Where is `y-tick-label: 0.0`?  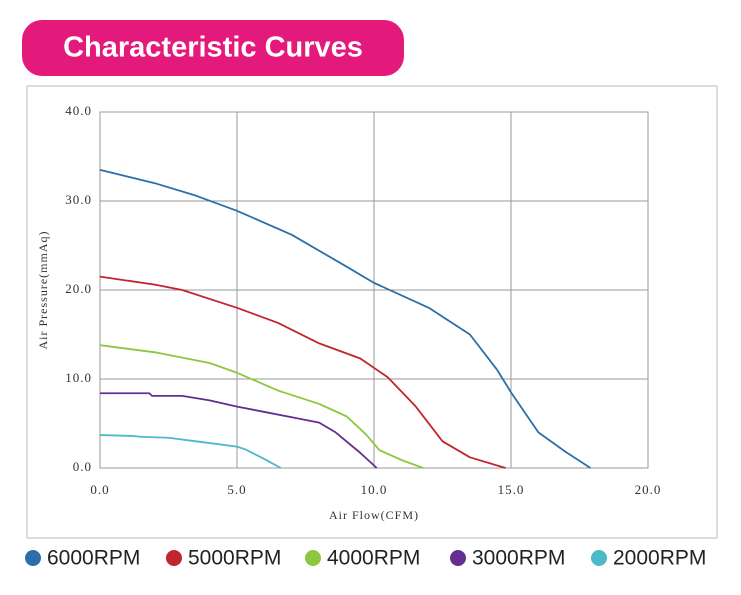 y-tick-label: 0.0 is located at coordinates (82, 466).